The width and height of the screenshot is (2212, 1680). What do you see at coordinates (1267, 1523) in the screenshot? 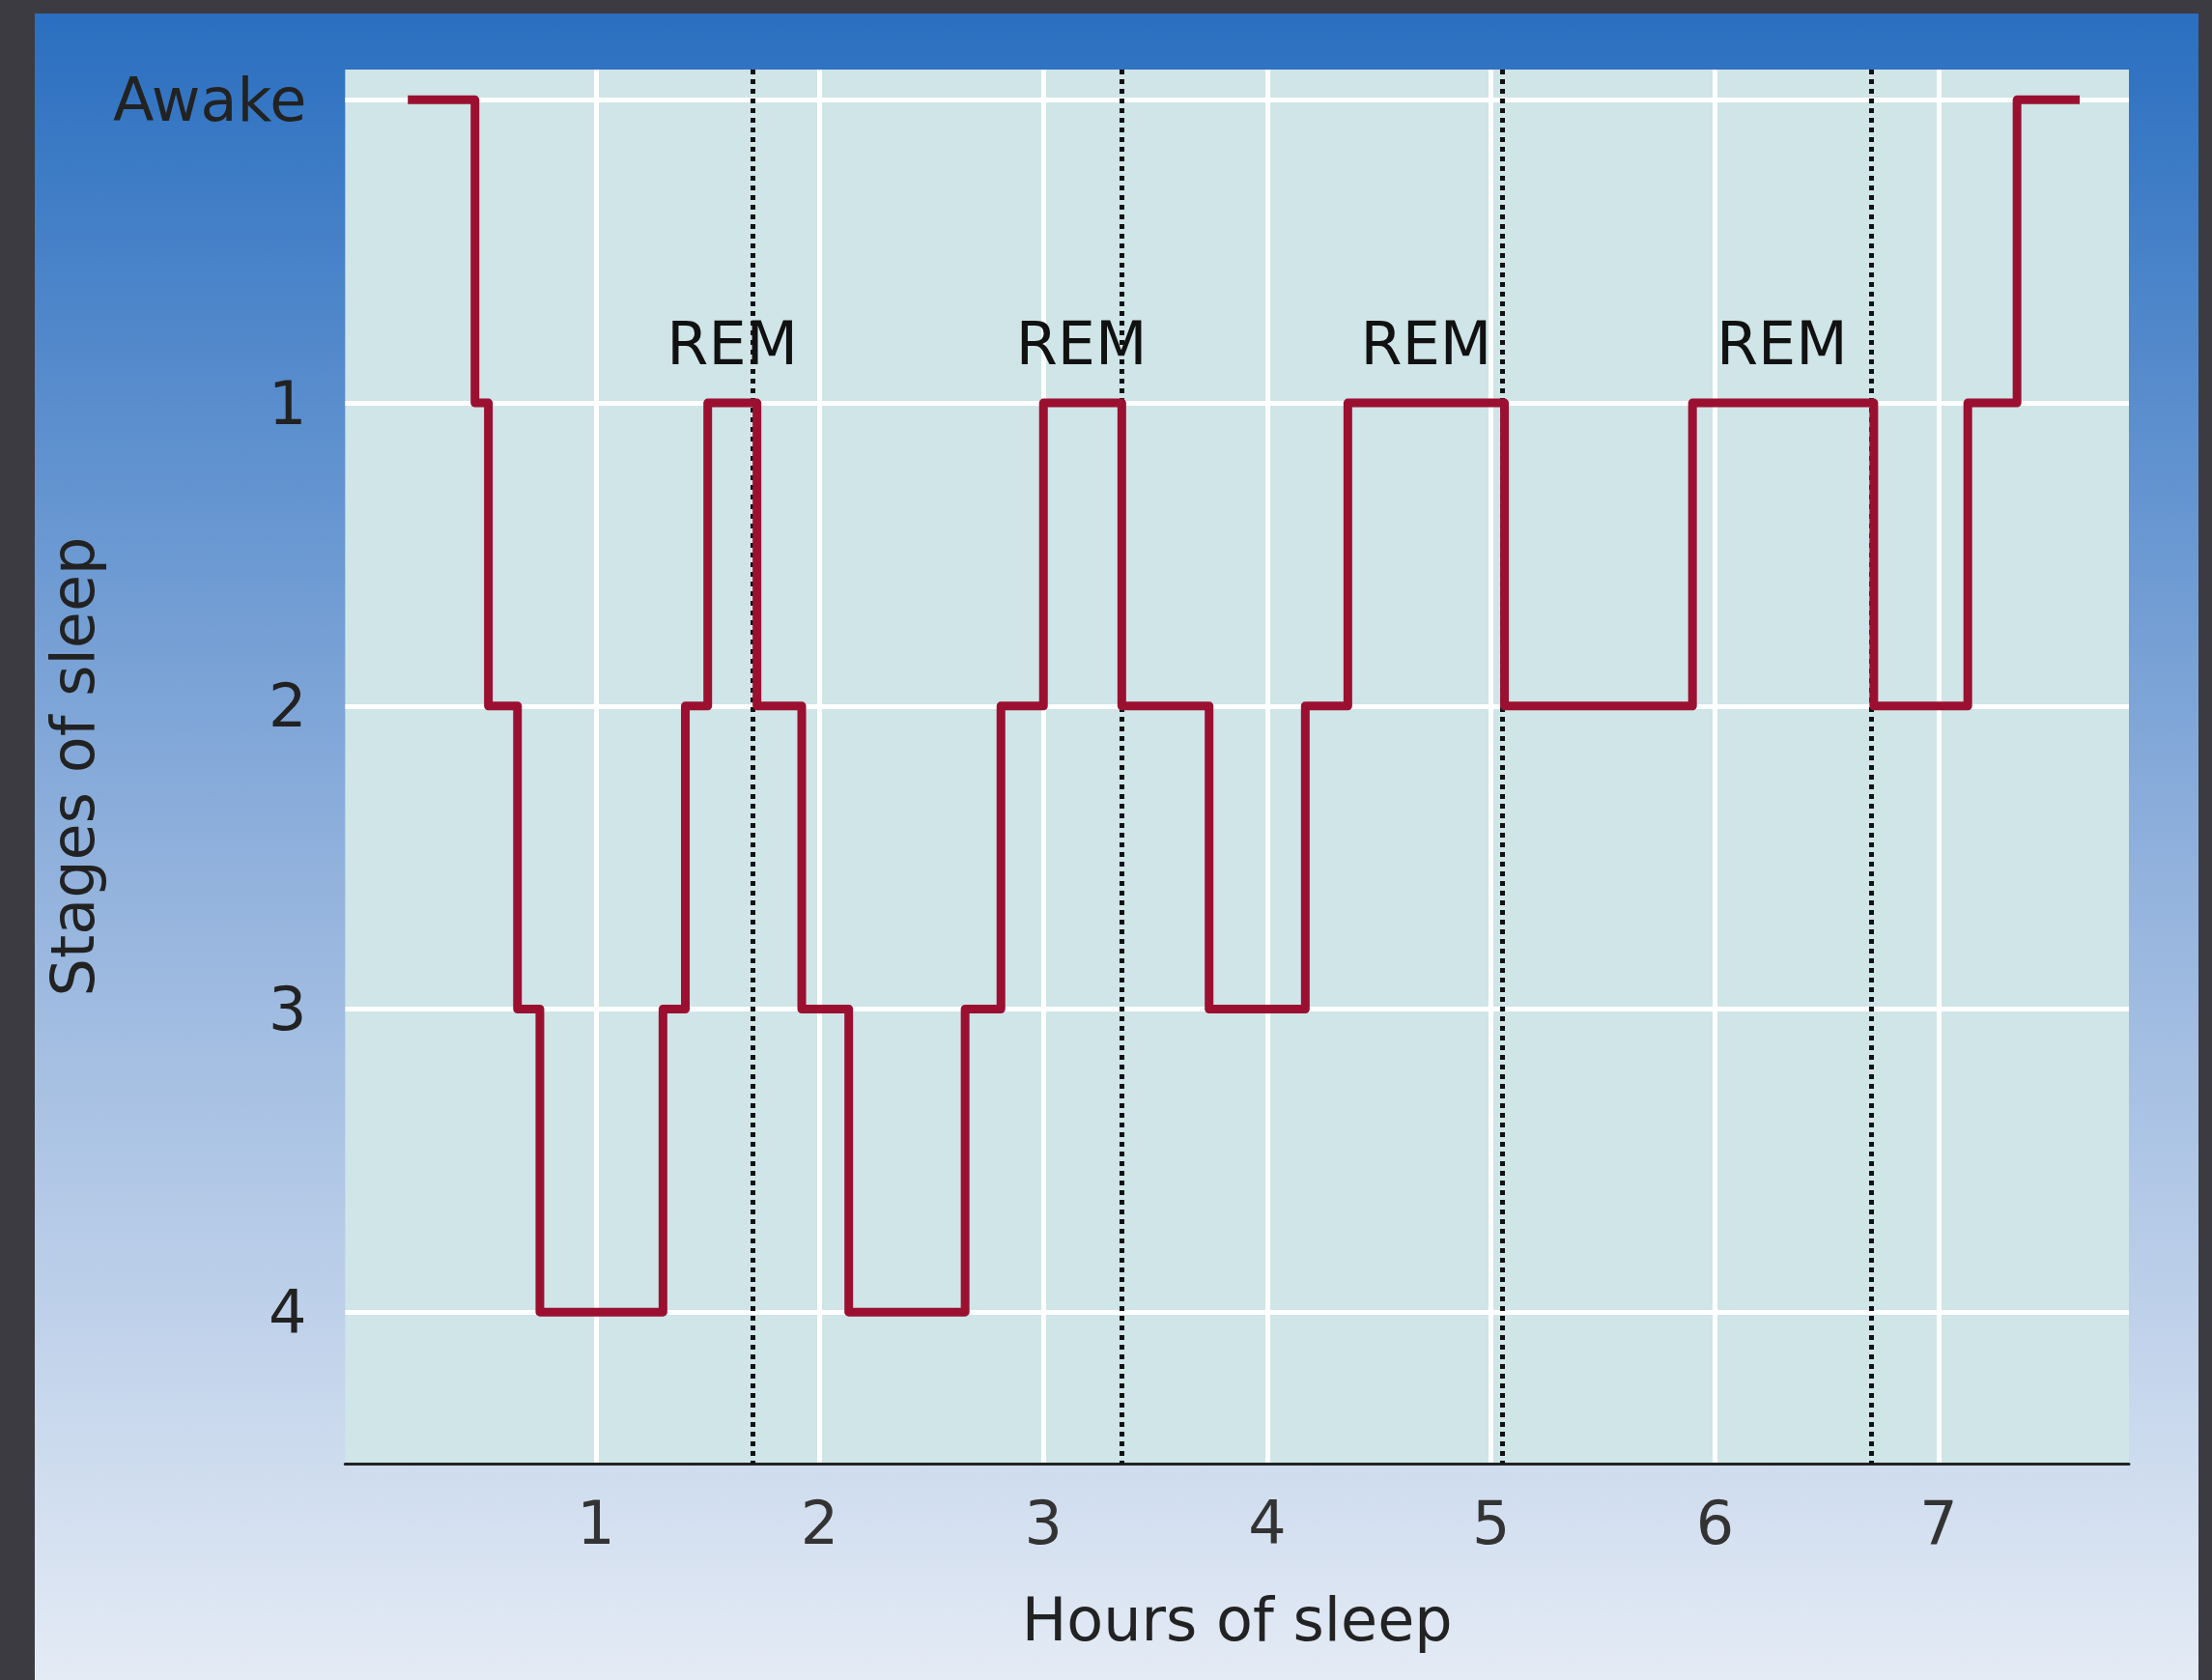
I see `x-tick-label: 4` at bounding box center [1267, 1523].